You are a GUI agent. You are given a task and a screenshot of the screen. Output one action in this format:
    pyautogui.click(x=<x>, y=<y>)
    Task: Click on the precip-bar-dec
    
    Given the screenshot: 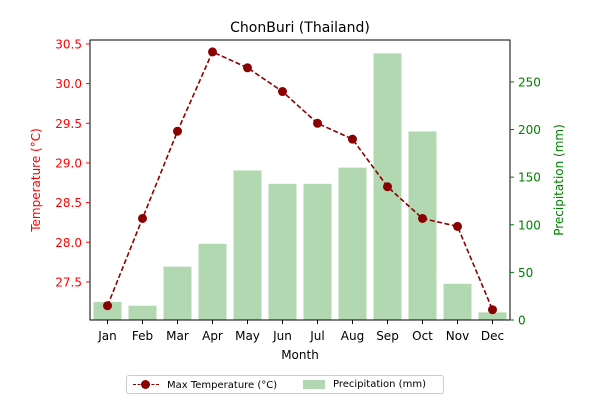 What is the action you would take?
    pyautogui.click(x=492, y=316)
    